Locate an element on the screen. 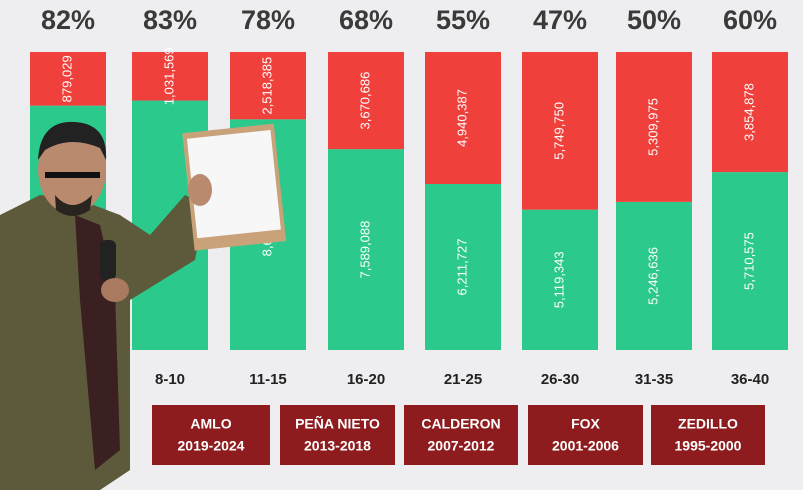  percentage-label: 68% is located at coordinates (366, 20).